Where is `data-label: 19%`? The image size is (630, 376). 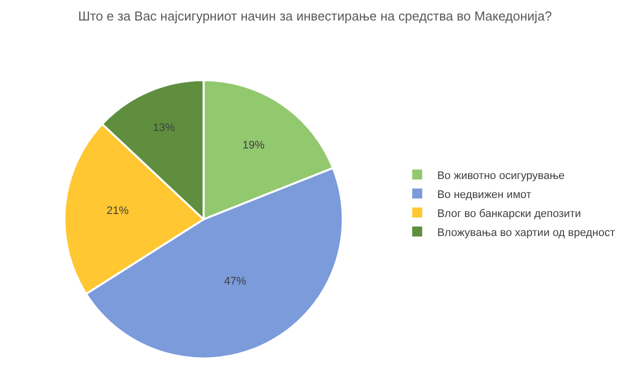
data-label: 19% is located at coordinates (253, 146).